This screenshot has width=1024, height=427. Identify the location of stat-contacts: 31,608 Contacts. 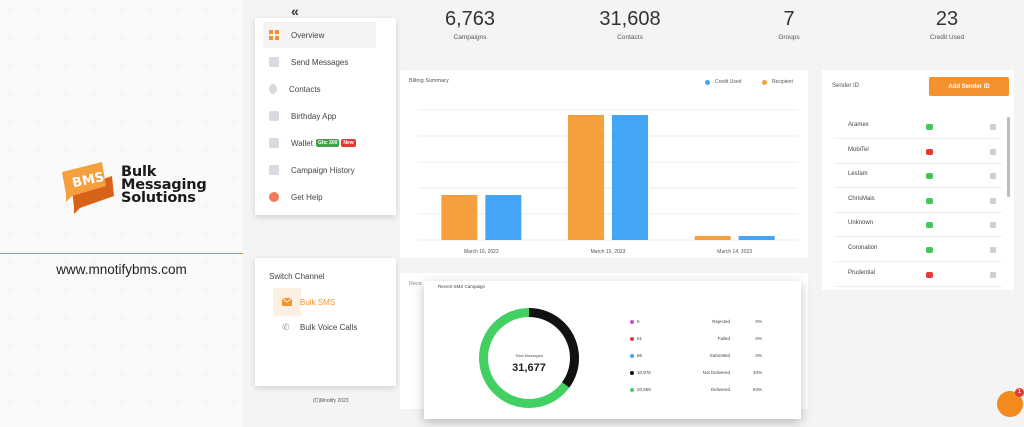
(630, 24).